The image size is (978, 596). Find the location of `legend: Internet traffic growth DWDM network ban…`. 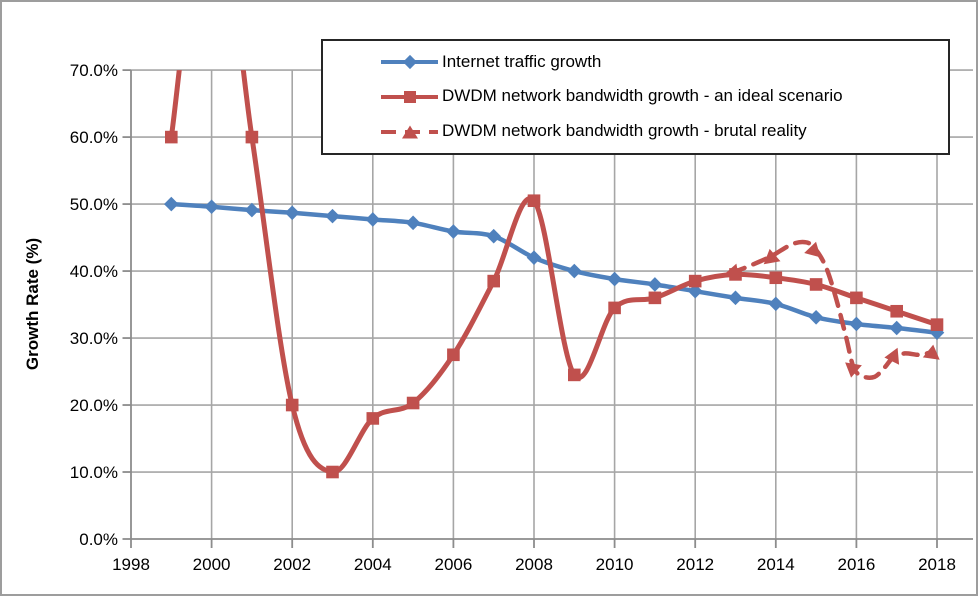

legend: Internet traffic growth DWDM network ban… is located at coordinates (635, 97).